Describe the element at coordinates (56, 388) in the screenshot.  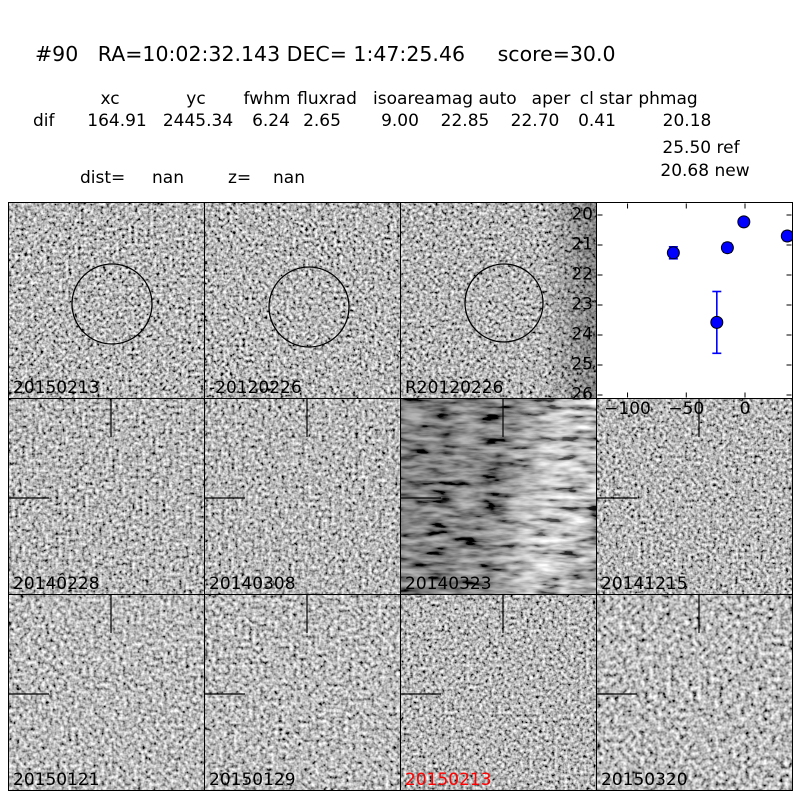
I see `stamp-date-label: 20150213` at that location.